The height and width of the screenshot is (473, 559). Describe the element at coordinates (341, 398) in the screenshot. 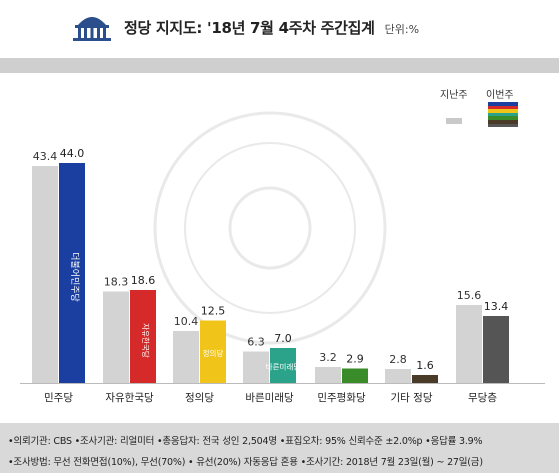

I see `category-label-4: 민주평화당` at that location.